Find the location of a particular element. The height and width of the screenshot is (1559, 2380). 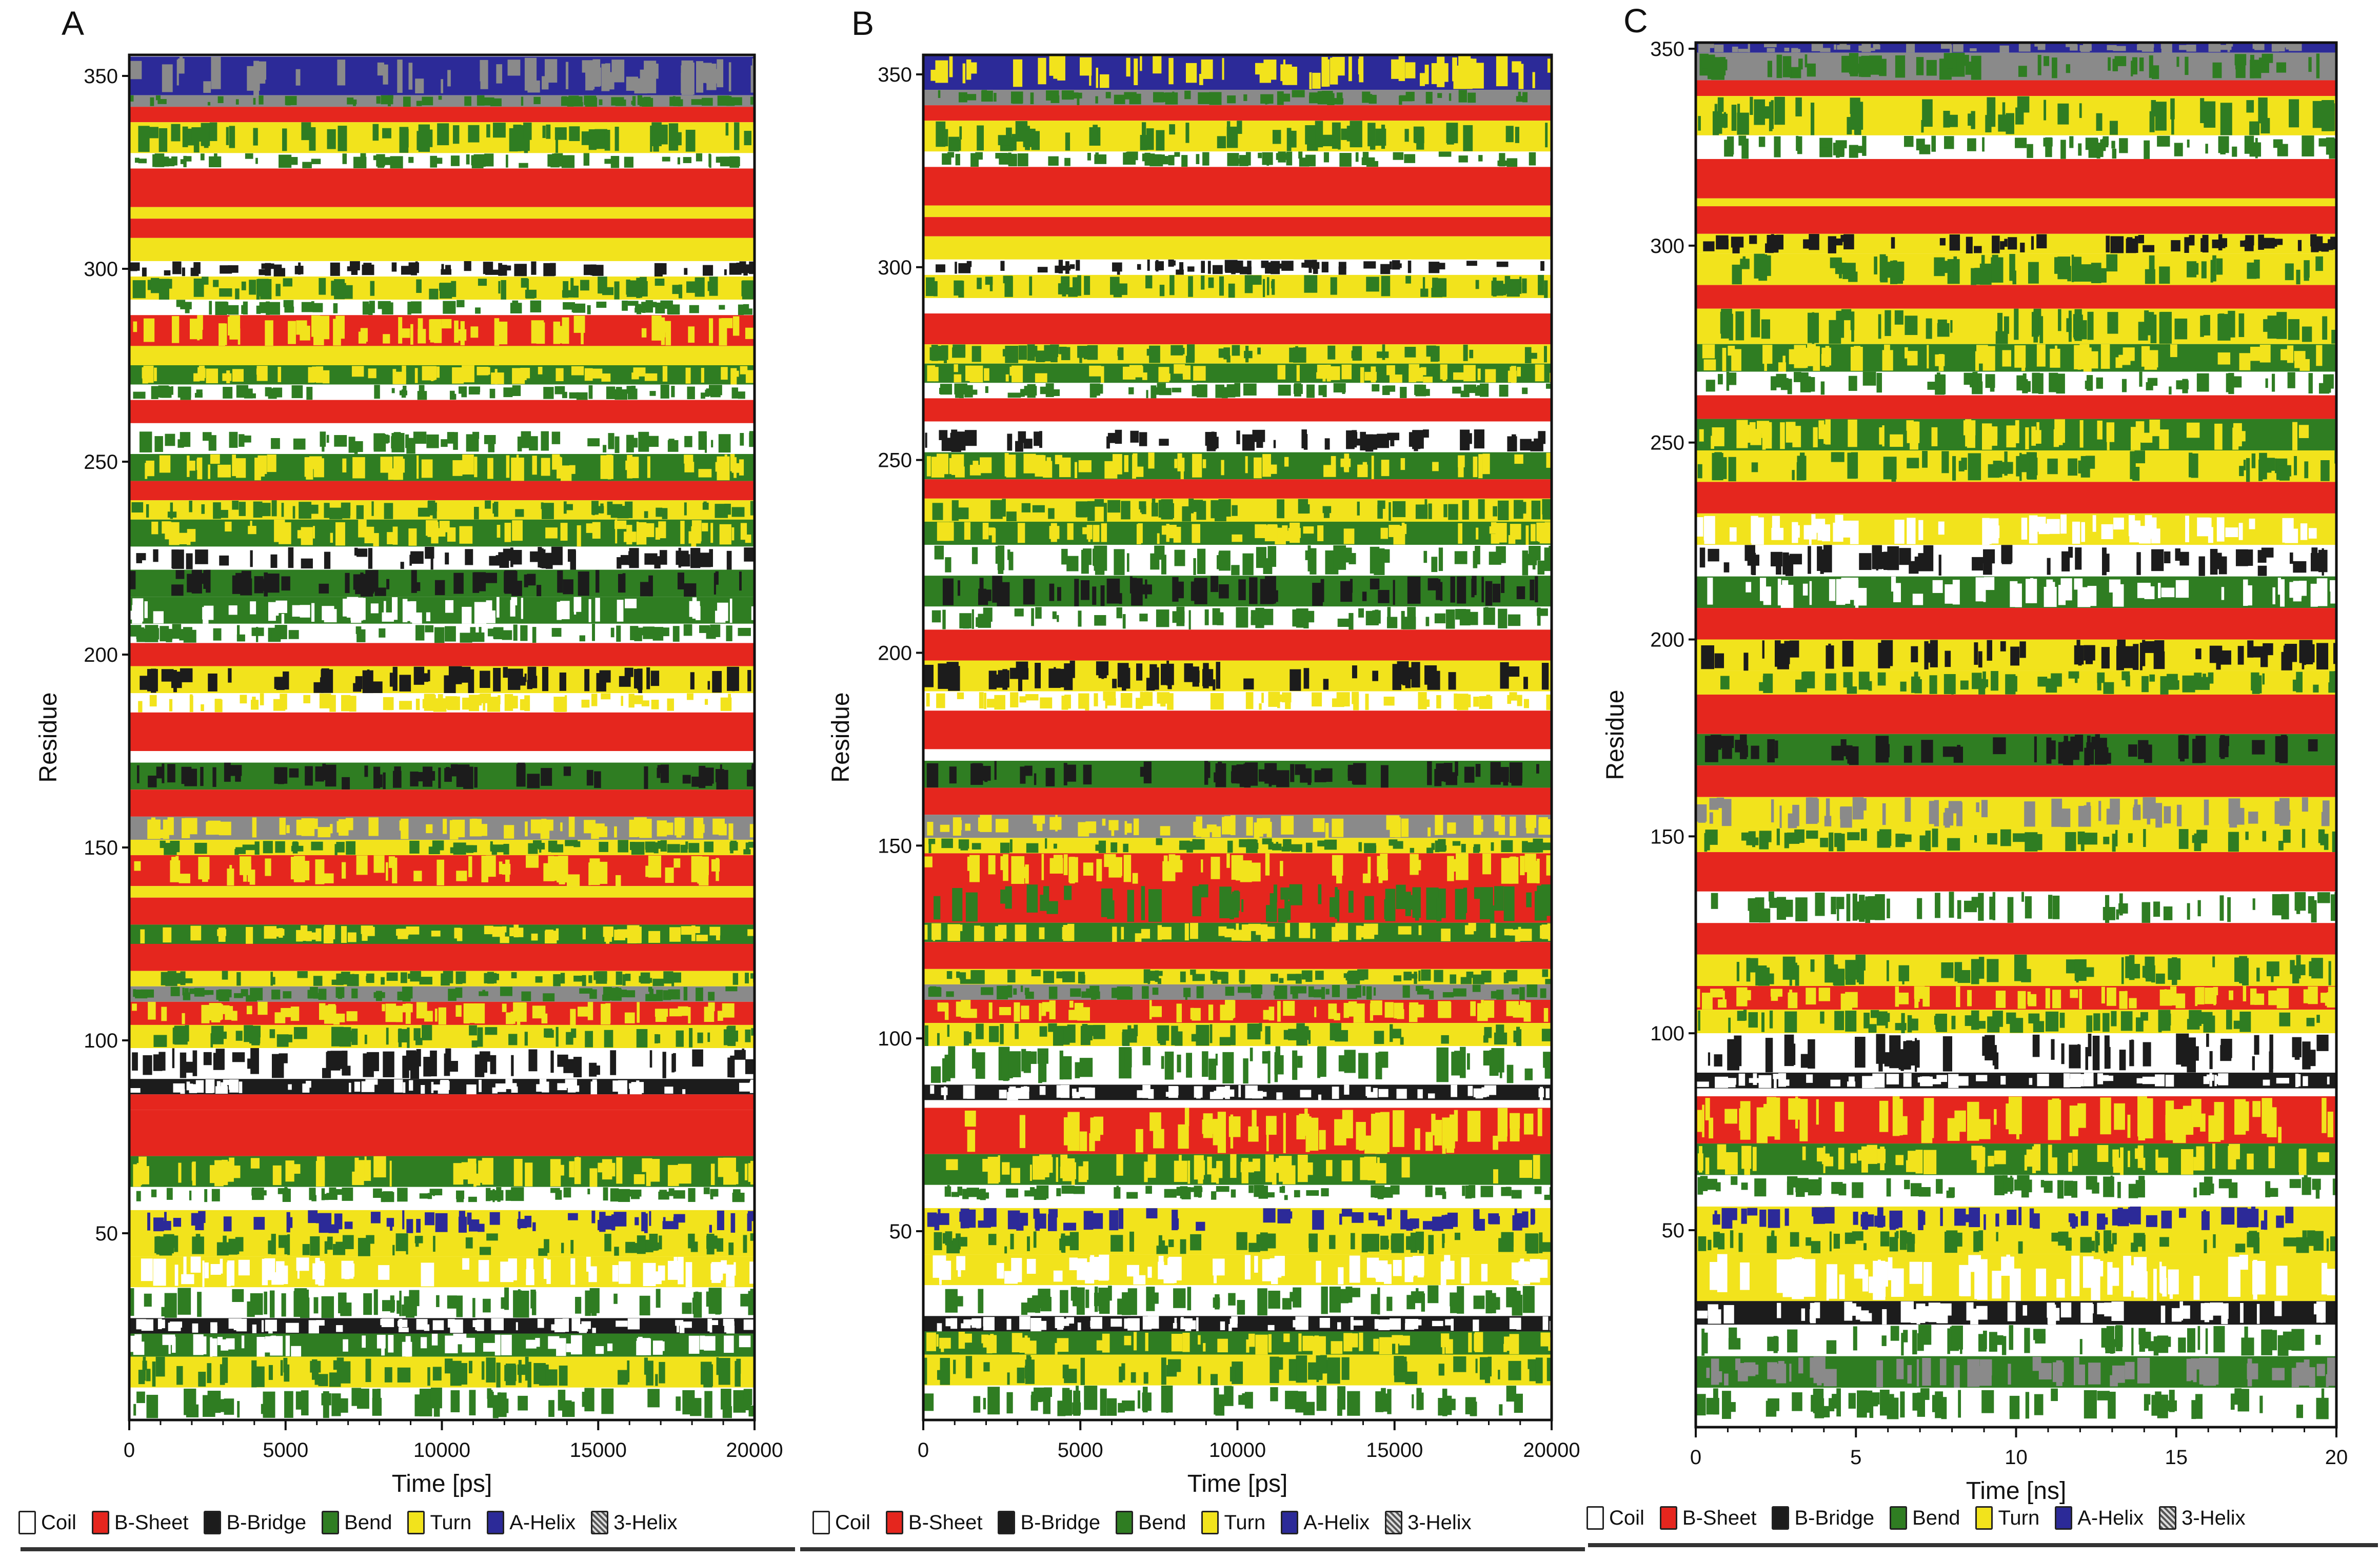

band-fleck-g is located at coordinates (449, 78).